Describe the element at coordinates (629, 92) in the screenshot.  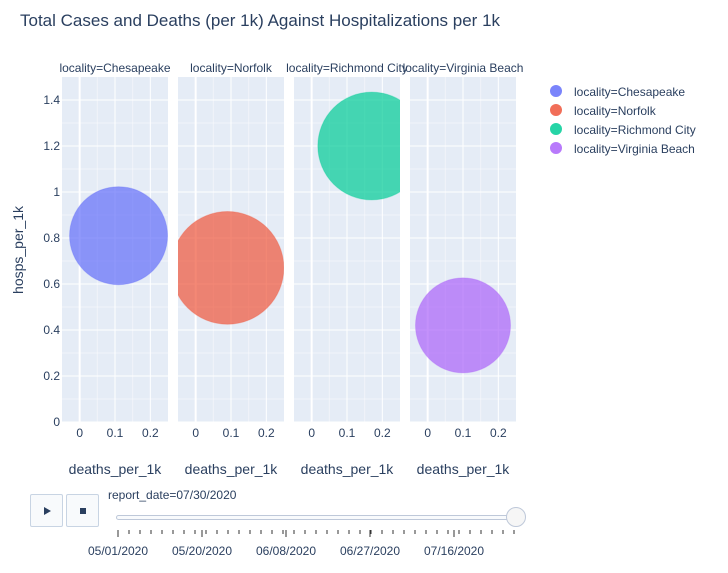
I see `legend-item-label: locality=Chesapeake` at that location.